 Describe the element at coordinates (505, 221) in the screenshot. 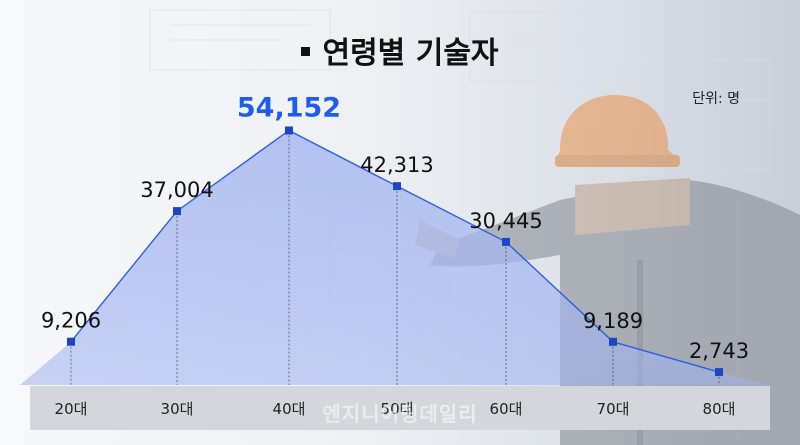

I see `data-label-4: 30,445` at that location.